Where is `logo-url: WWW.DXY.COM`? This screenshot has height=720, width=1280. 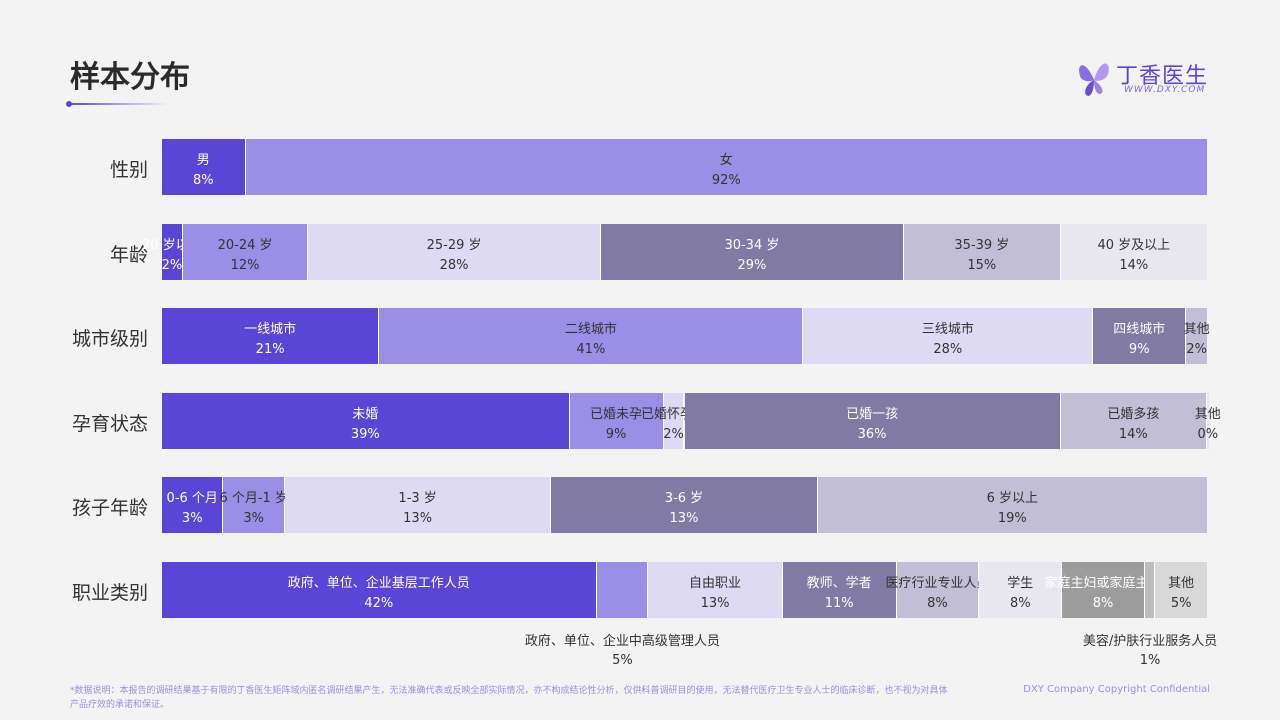 logo-url: WWW.DXY.COM is located at coordinates (1165, 90).